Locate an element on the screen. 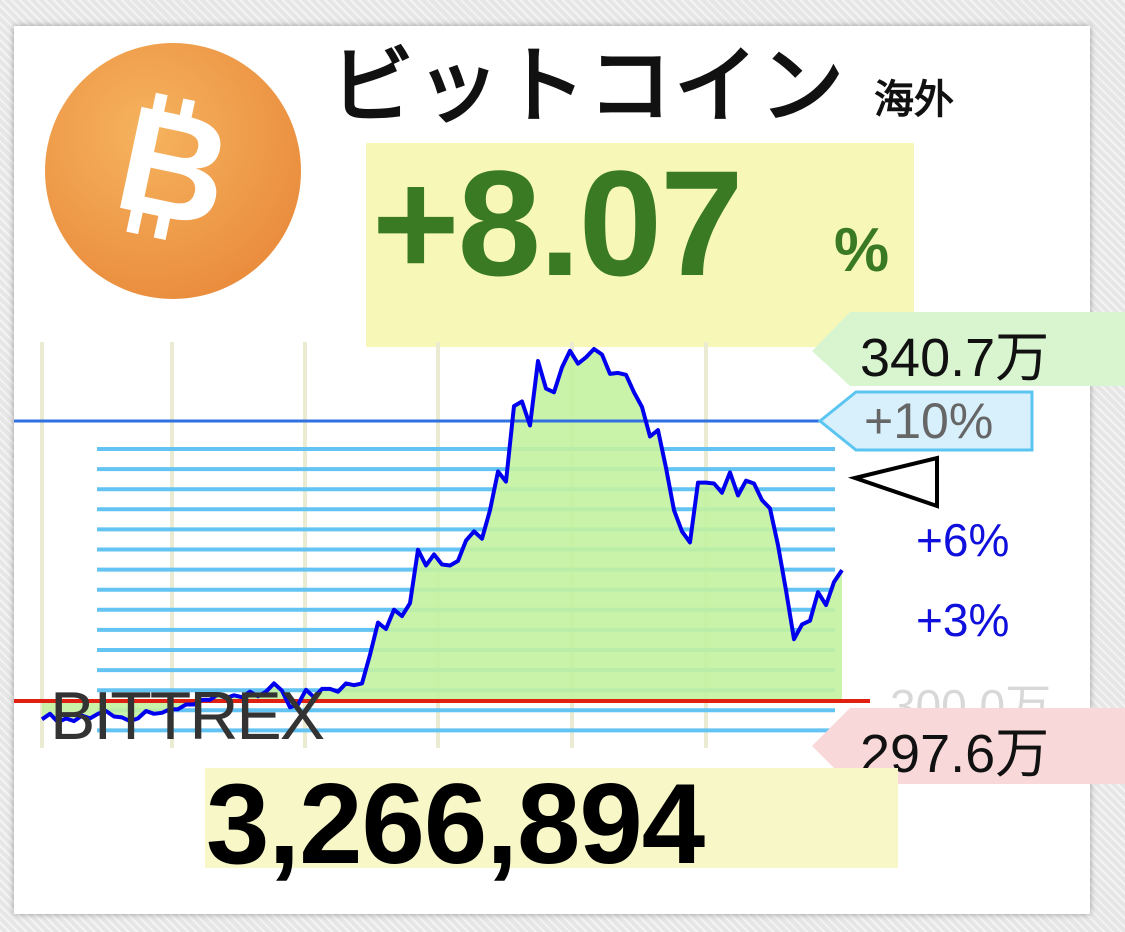 The height and width of the screenshot is (932, 1125). current-price-marker is located at coordinates (893, 482).